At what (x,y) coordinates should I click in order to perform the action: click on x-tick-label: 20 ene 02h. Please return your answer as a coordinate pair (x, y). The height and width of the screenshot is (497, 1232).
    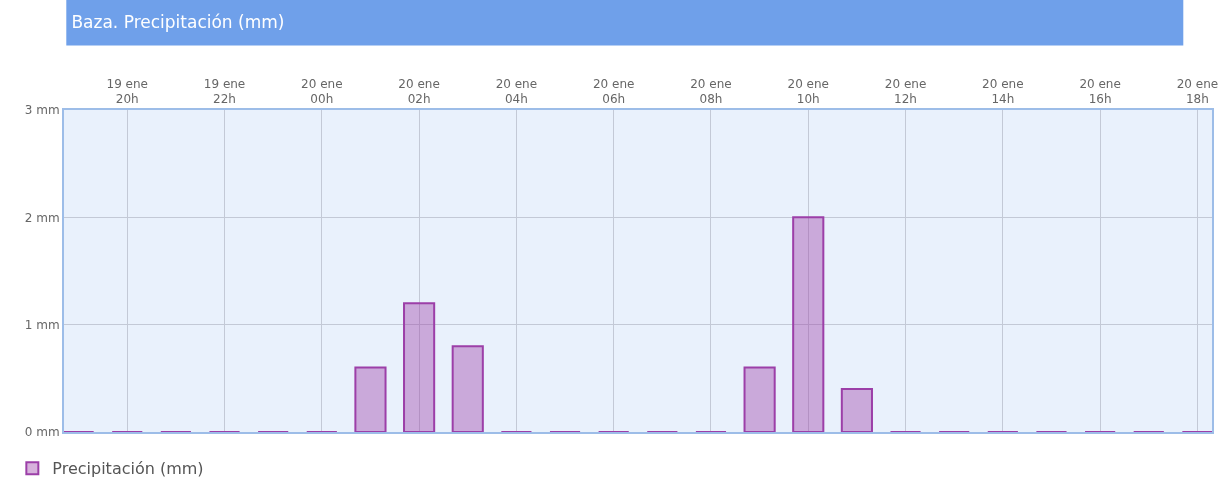
    Looking at the image, I should click on (419, 91).